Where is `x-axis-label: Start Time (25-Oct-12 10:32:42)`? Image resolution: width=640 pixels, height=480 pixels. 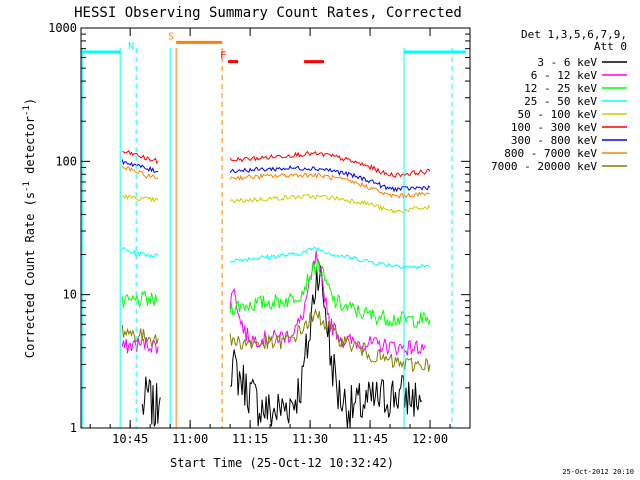 x-axis-label: Start Time (25-Oct-12 10:32:42) is located at coordinates (282, 463).